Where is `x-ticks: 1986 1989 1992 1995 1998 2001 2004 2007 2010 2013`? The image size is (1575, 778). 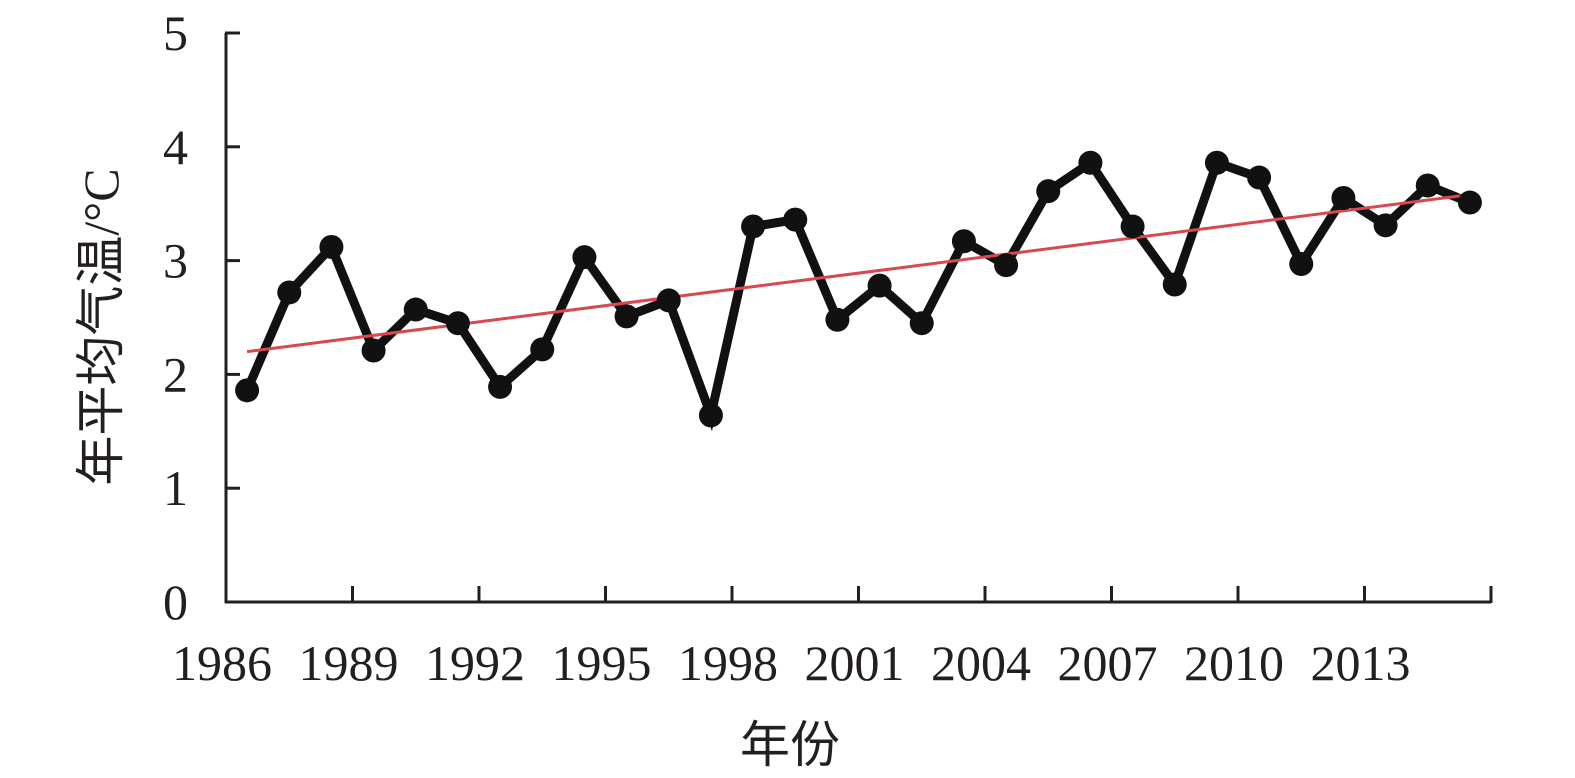 x-ticks: 1986 1989 1992 1995 1998 2001 2004 2007 2010 2013 is located at coordinates (832, 638).